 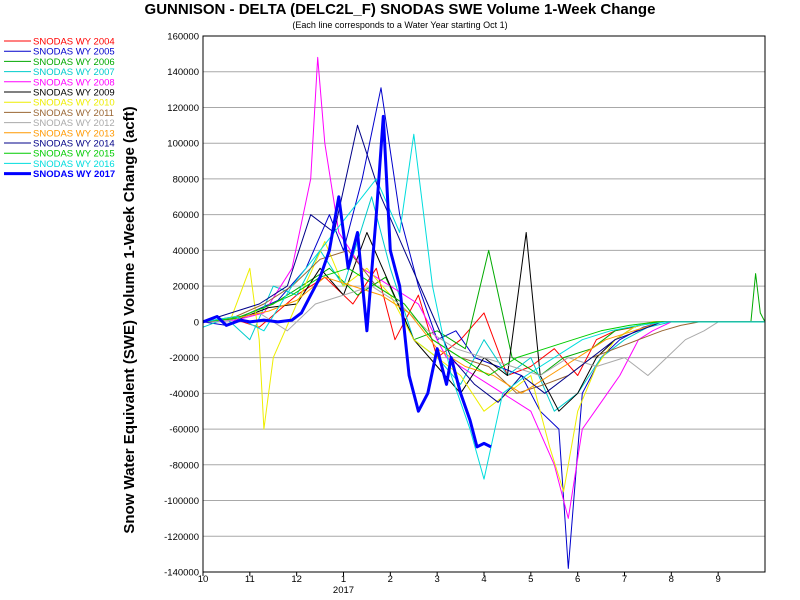 What do you see at coordinates (343, 579) in the screenshot?
I see `x-tick-label: 1` at bounding box center [343, 579].